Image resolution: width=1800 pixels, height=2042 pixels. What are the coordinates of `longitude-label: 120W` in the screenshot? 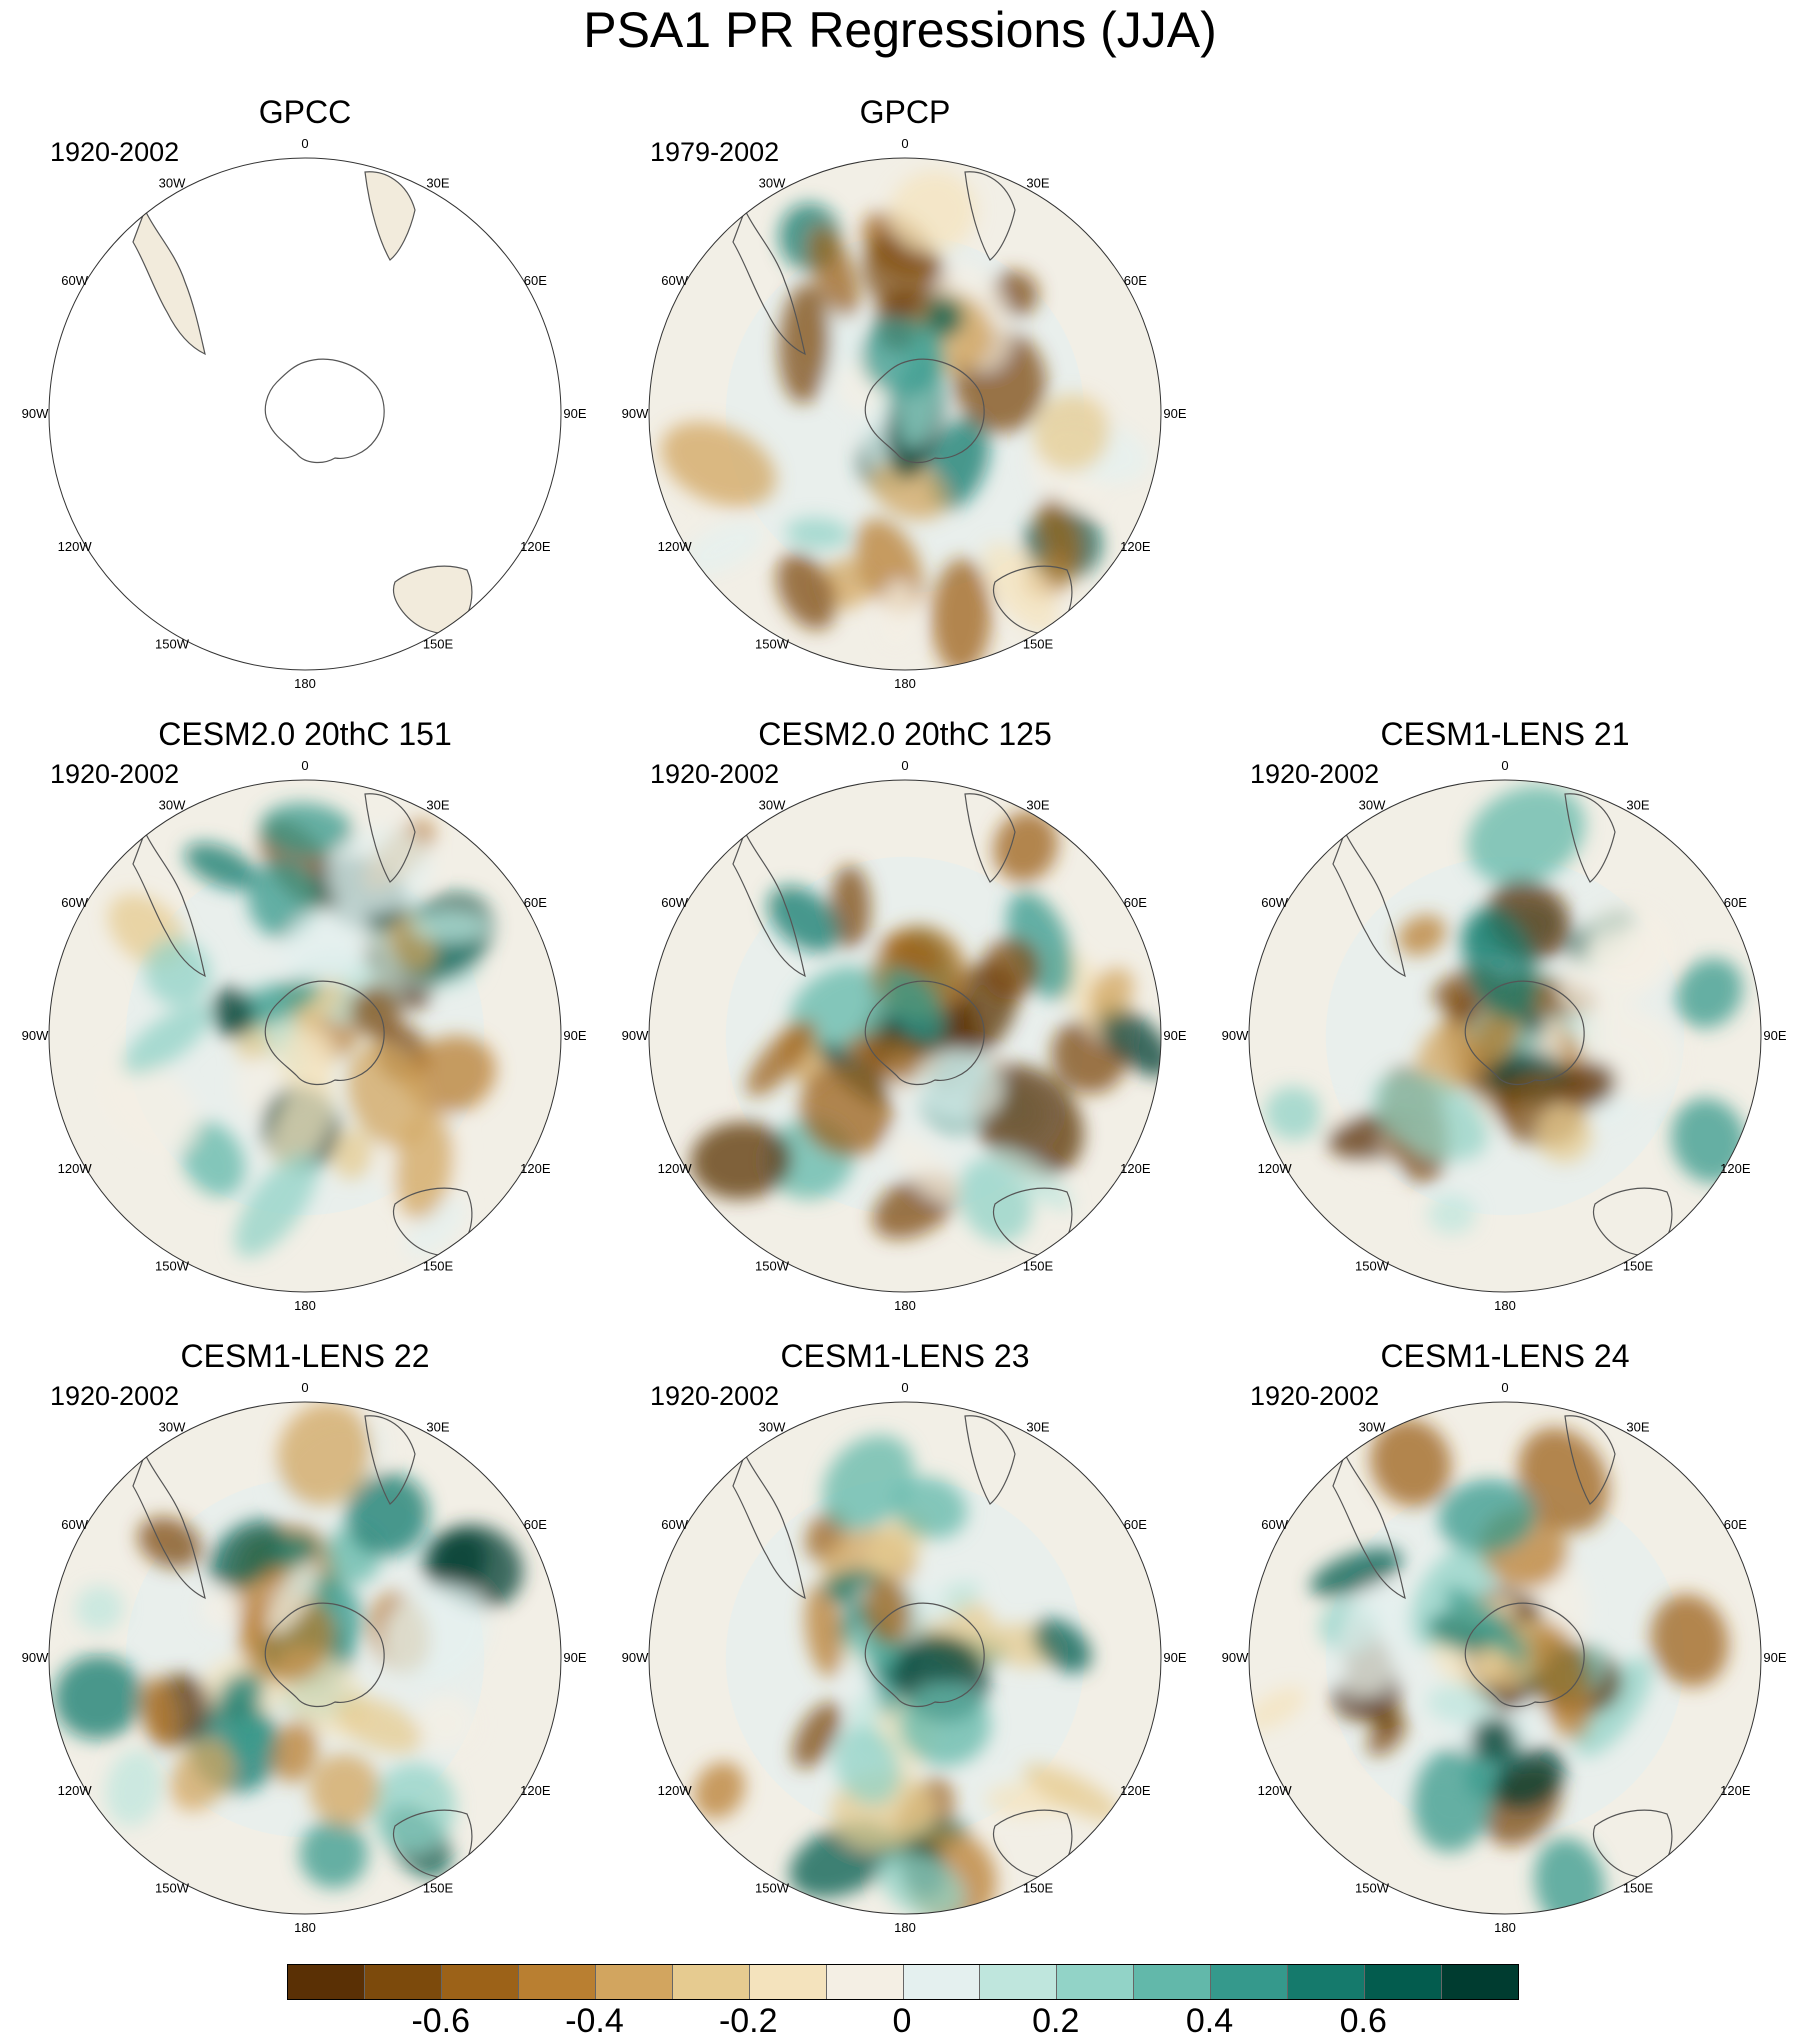 It's located at (675, 1168).